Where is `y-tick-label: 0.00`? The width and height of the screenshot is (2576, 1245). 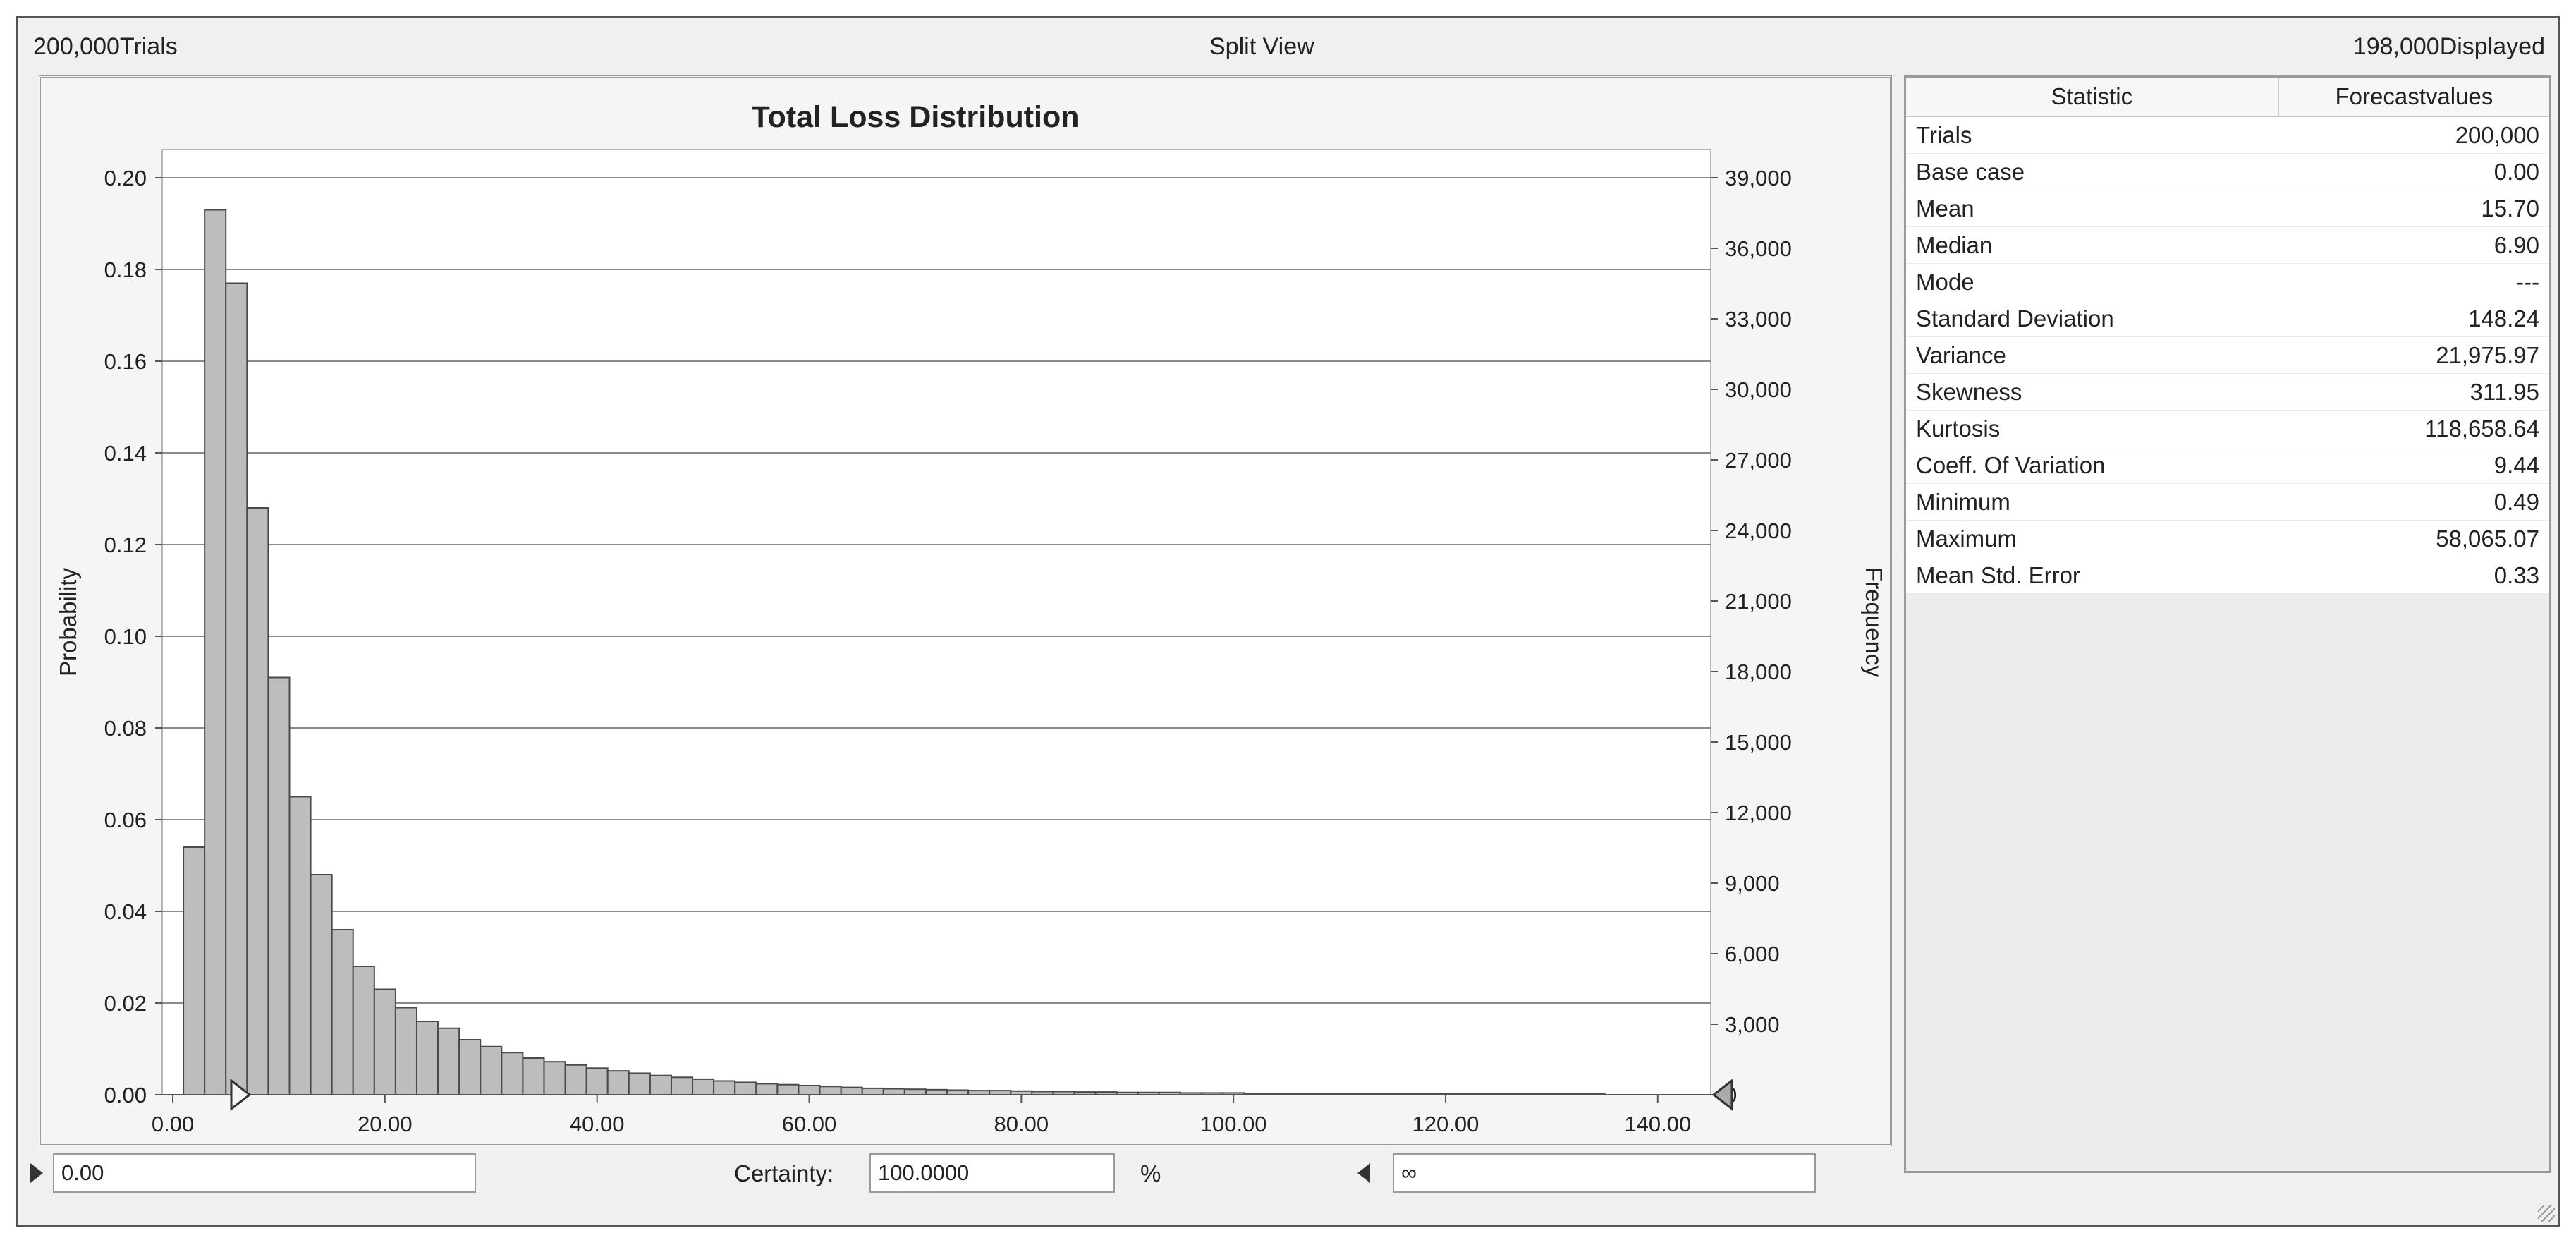 y-tick-label: 0.00 is located at coordinates (126, 1095).